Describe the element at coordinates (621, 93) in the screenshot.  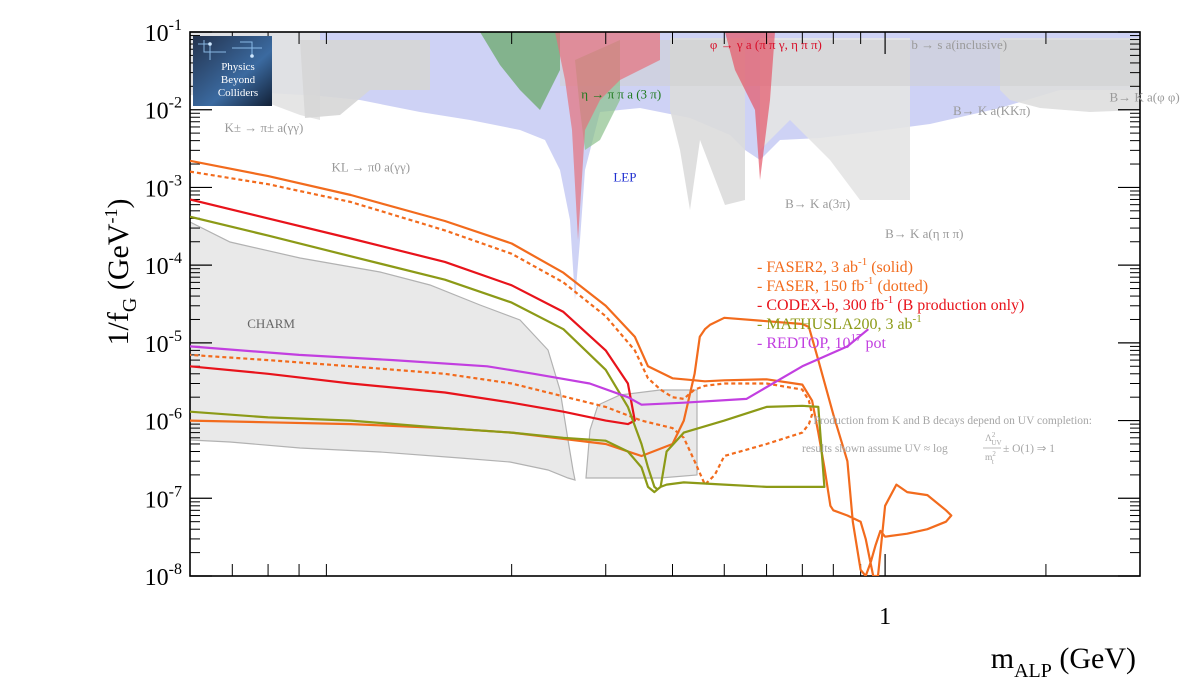
I see `region-label-2: η → π π a (3 π)` at that location.